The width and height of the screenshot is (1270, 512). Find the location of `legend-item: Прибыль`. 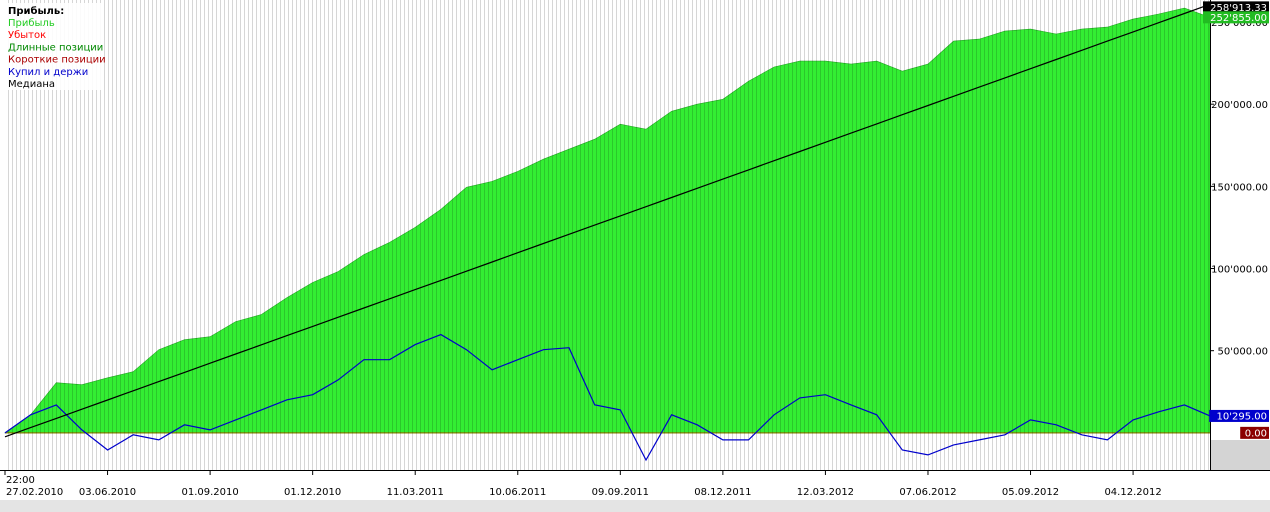

legend-item: Прибыль is located at coordinates (31, 23).